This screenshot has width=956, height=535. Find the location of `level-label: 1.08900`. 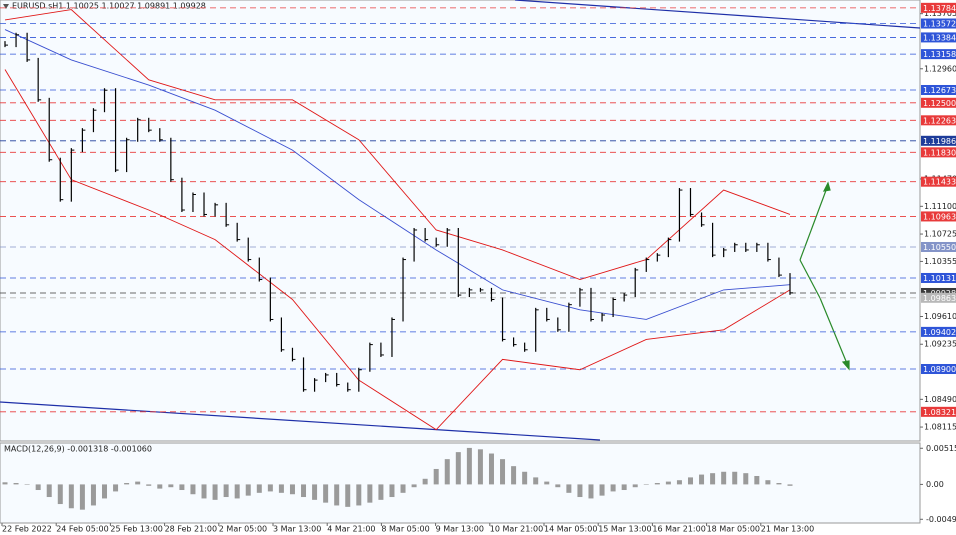

level-label: 1.08900 is located at coordinates (939, 369).